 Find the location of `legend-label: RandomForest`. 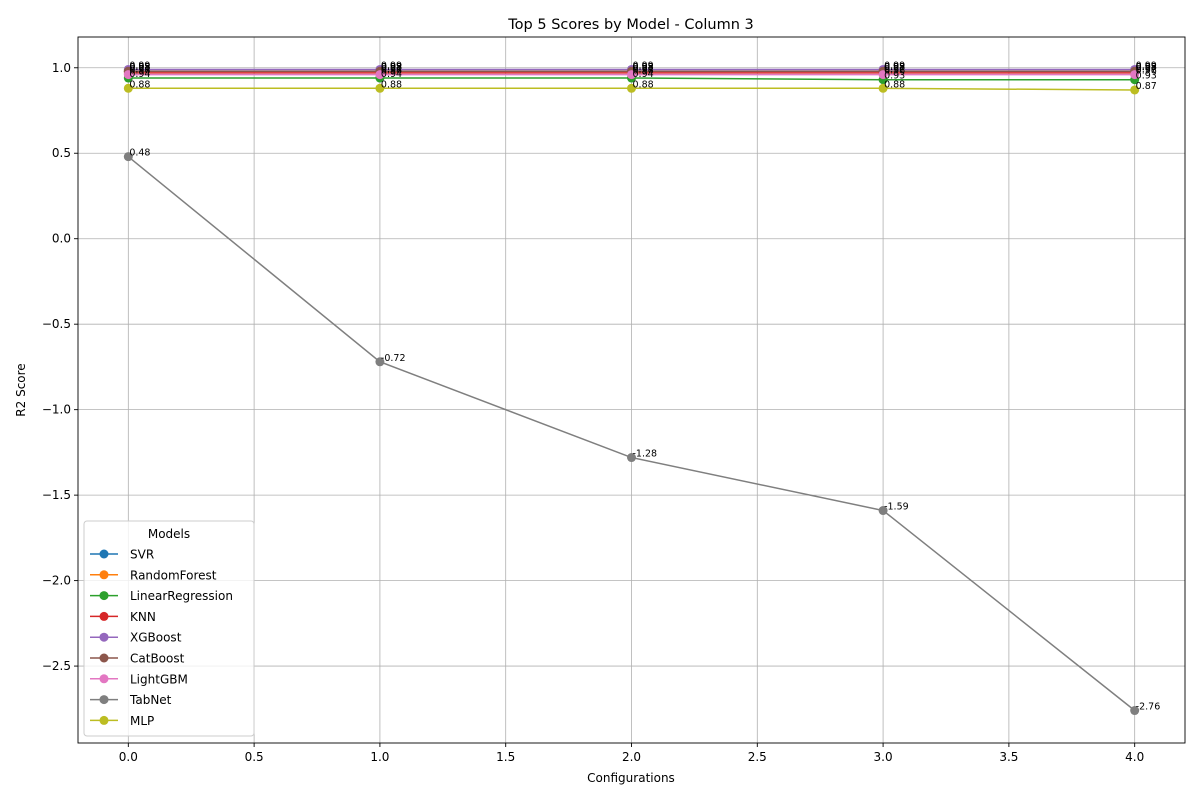

legend-label: RandomForest is located at coordinates (173, 575).